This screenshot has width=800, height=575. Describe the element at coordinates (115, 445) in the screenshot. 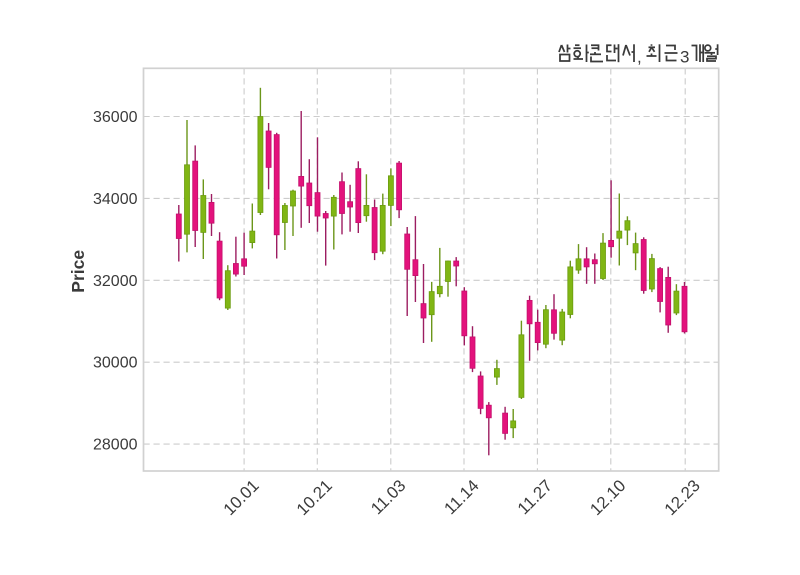

I see `svg-text: 28000` at that location.